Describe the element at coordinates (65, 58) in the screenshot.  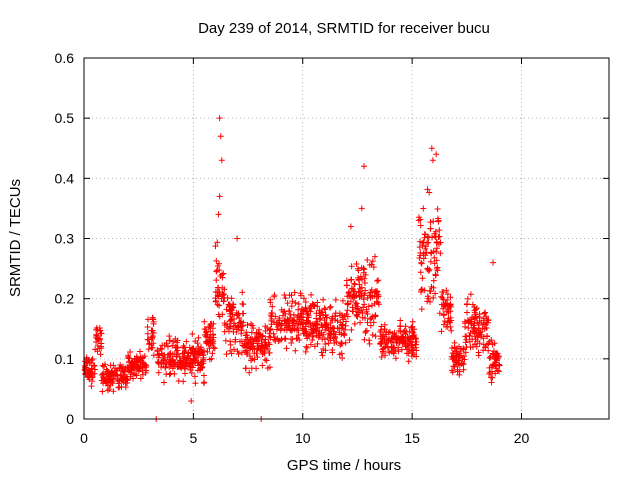
I see `y-tick-label: 0.6` at that location.